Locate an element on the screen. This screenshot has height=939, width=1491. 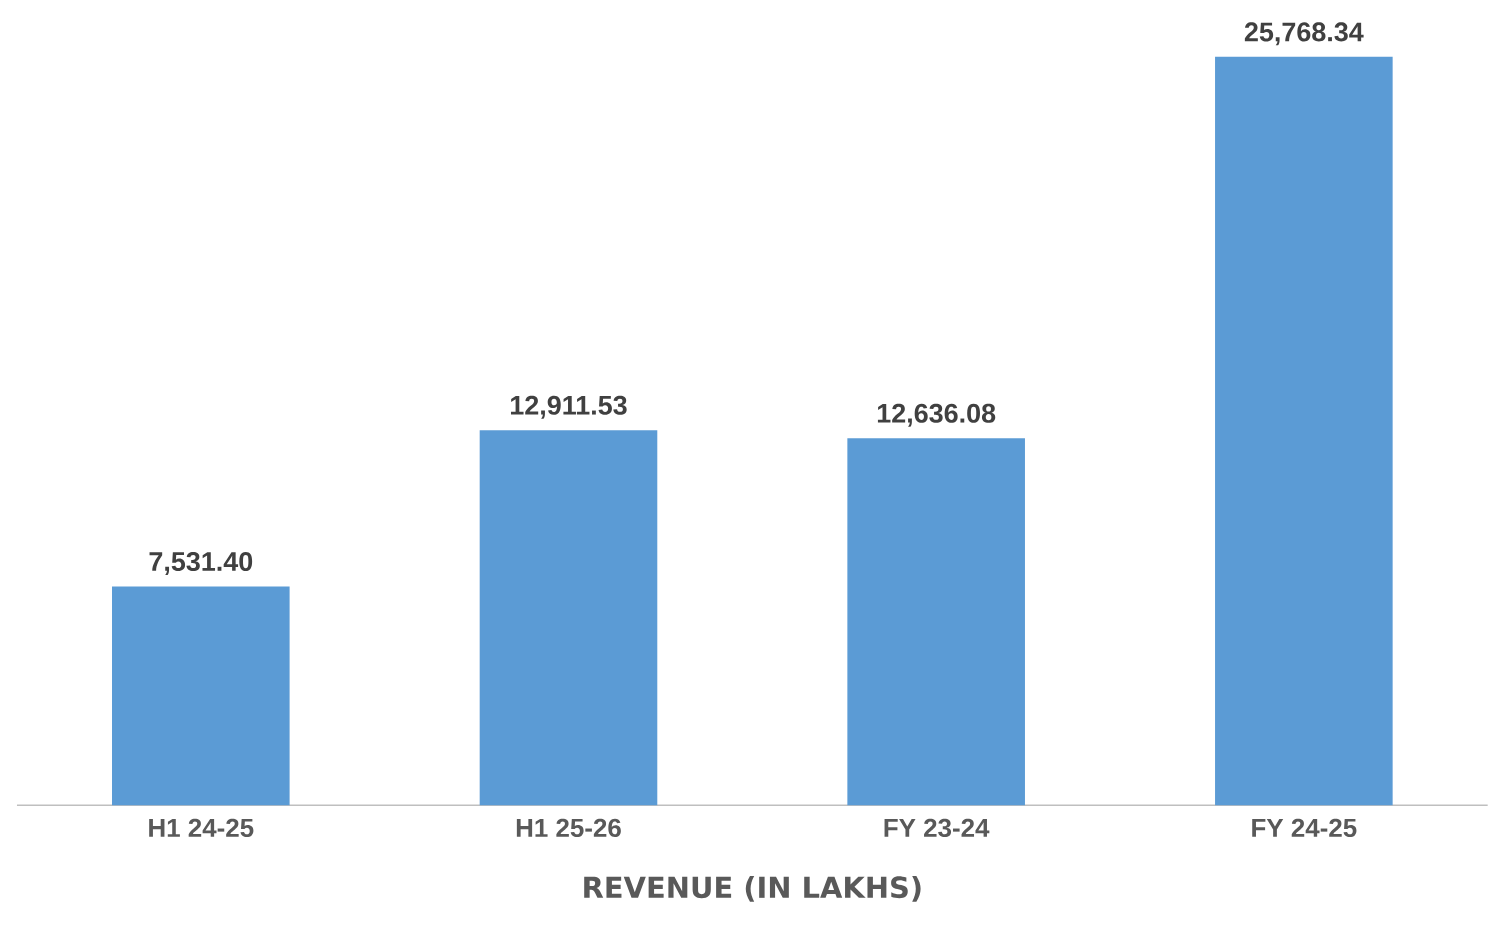
x-tick-label: FY 24-25 is located at coordinates (1304, 828).